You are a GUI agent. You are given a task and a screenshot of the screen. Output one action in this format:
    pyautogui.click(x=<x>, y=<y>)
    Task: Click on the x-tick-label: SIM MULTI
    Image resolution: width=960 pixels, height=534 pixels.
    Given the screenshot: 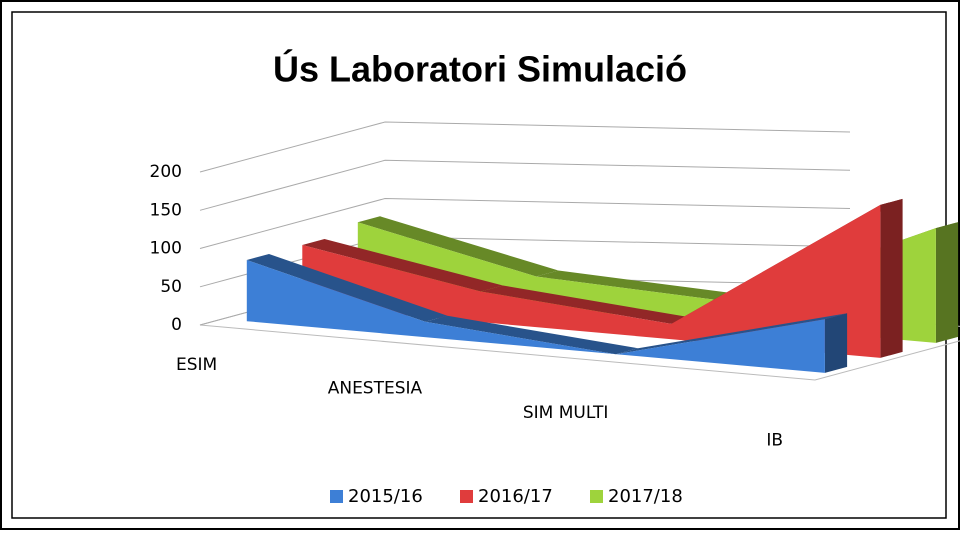 What is the action you would take?
    pyautogui.click(x=566, y=413)
    